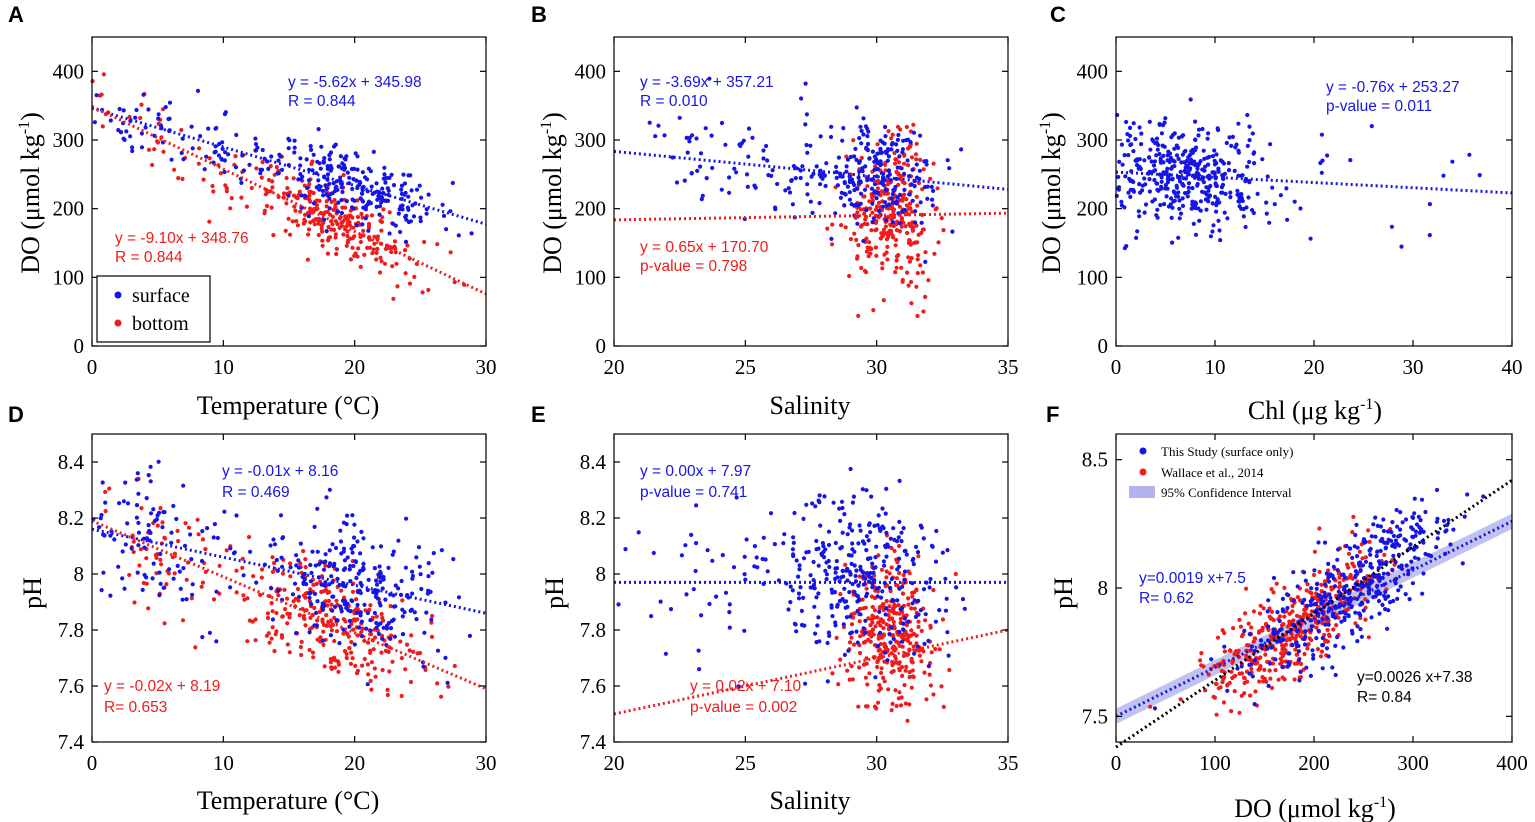  Describe the element at coordinates (593, 686) in the screenshot. I see `y-tick-label: 7.6` at that location.